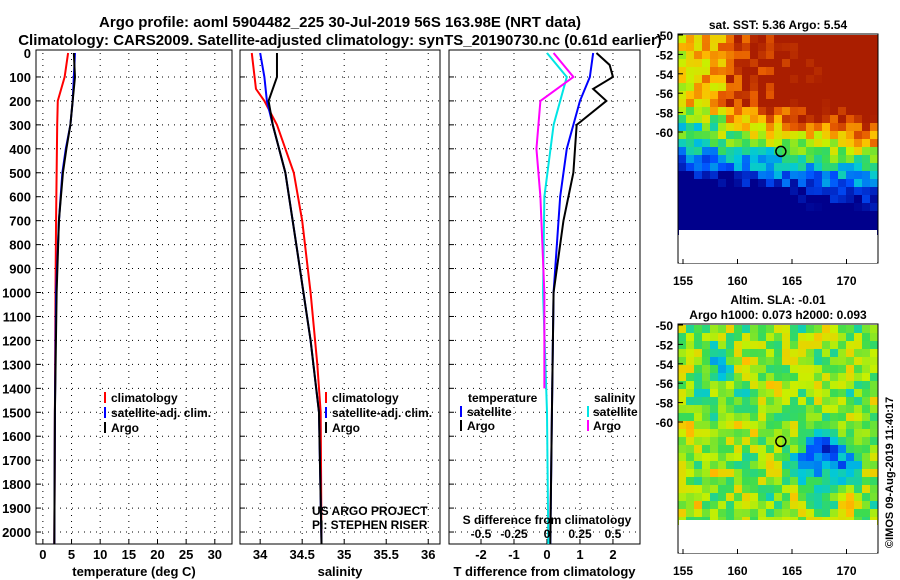 This screenshot has height=580, width=900. I want to click on lon-tick-label: 170, so click(846, 281).